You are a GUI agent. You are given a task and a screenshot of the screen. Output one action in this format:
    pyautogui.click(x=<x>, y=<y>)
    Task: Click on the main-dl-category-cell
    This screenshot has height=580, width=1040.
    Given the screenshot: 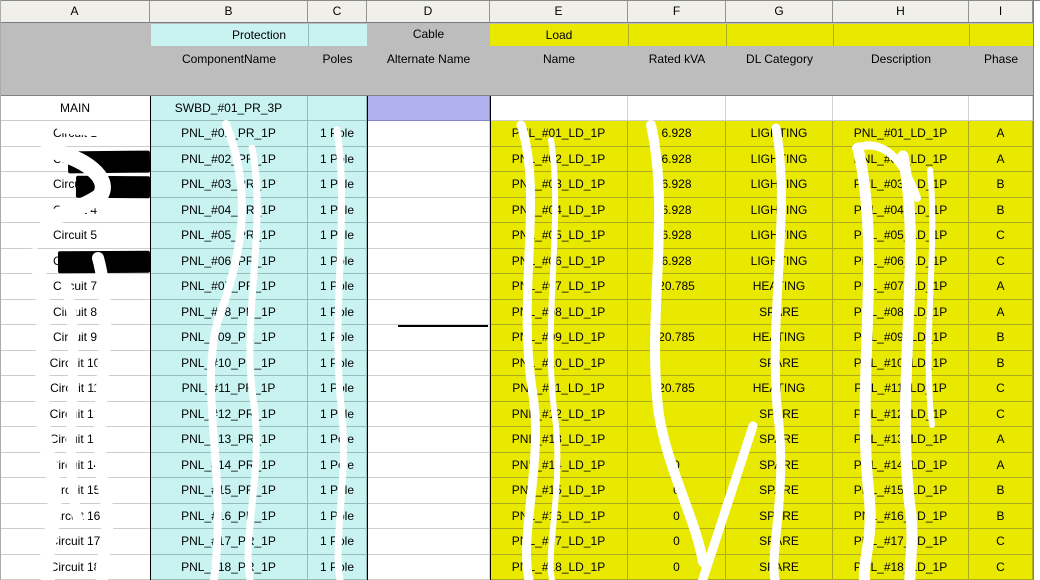 What is the action you would take?
    pyautogui.click(x=779, y=108)
    